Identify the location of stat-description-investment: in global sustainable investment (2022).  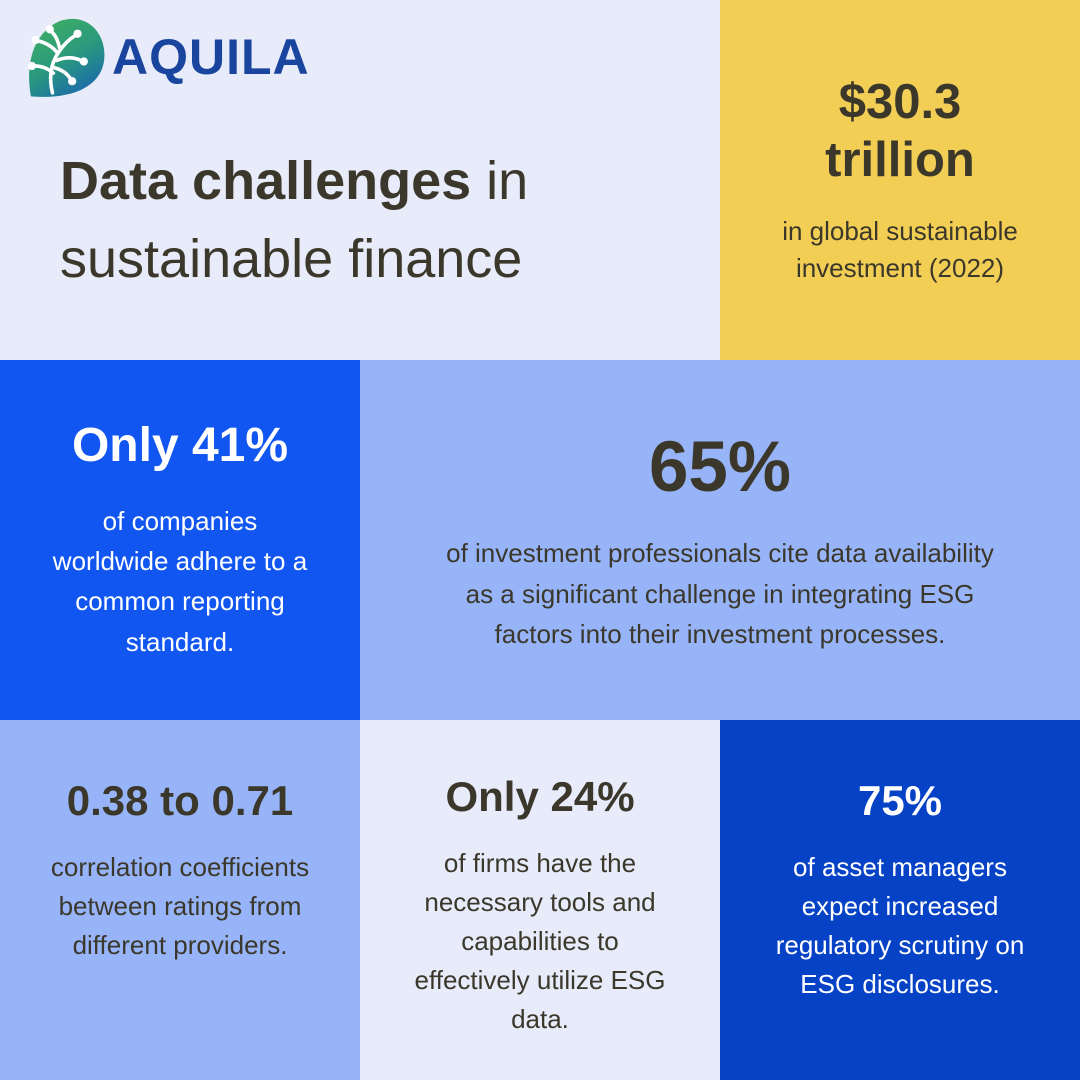
(900, 249).